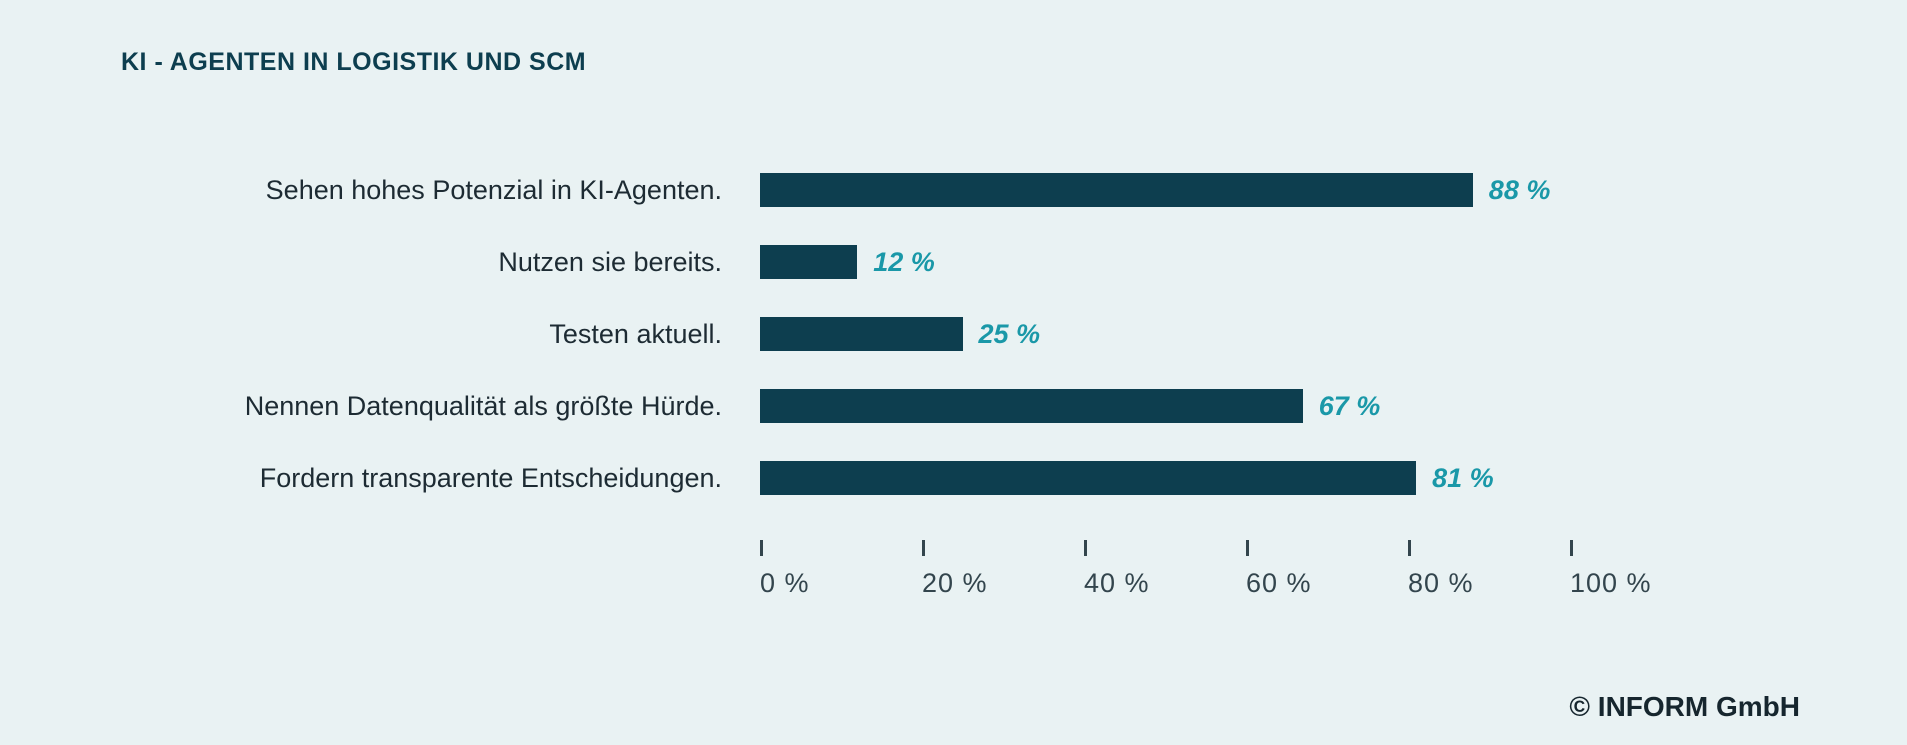 The height and width of the screenshot is (745, 1907). I want to click on chart-title: KI - AGENTEN IN LOGISTIK UND SCM, so click(354, 62).